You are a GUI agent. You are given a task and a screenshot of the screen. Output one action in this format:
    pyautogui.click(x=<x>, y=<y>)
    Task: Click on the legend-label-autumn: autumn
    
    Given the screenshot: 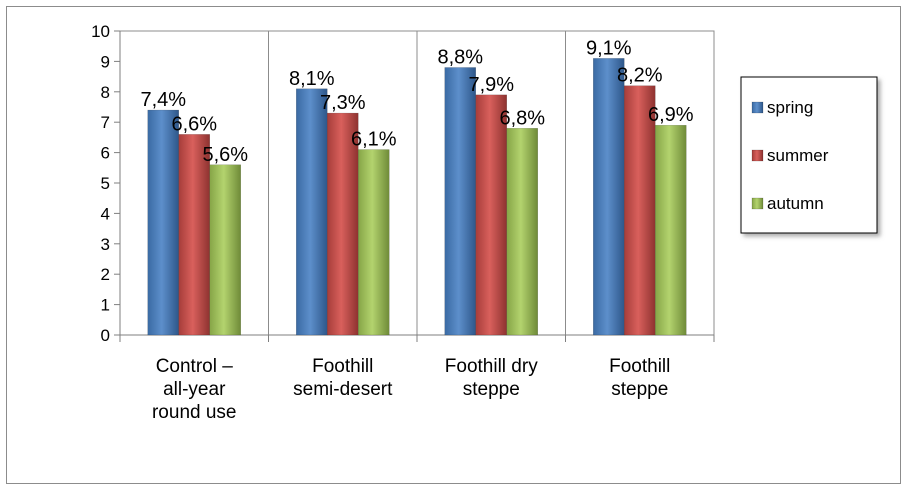 What is the action you would take?
    pyautogui.click(x=795, y=203)
    